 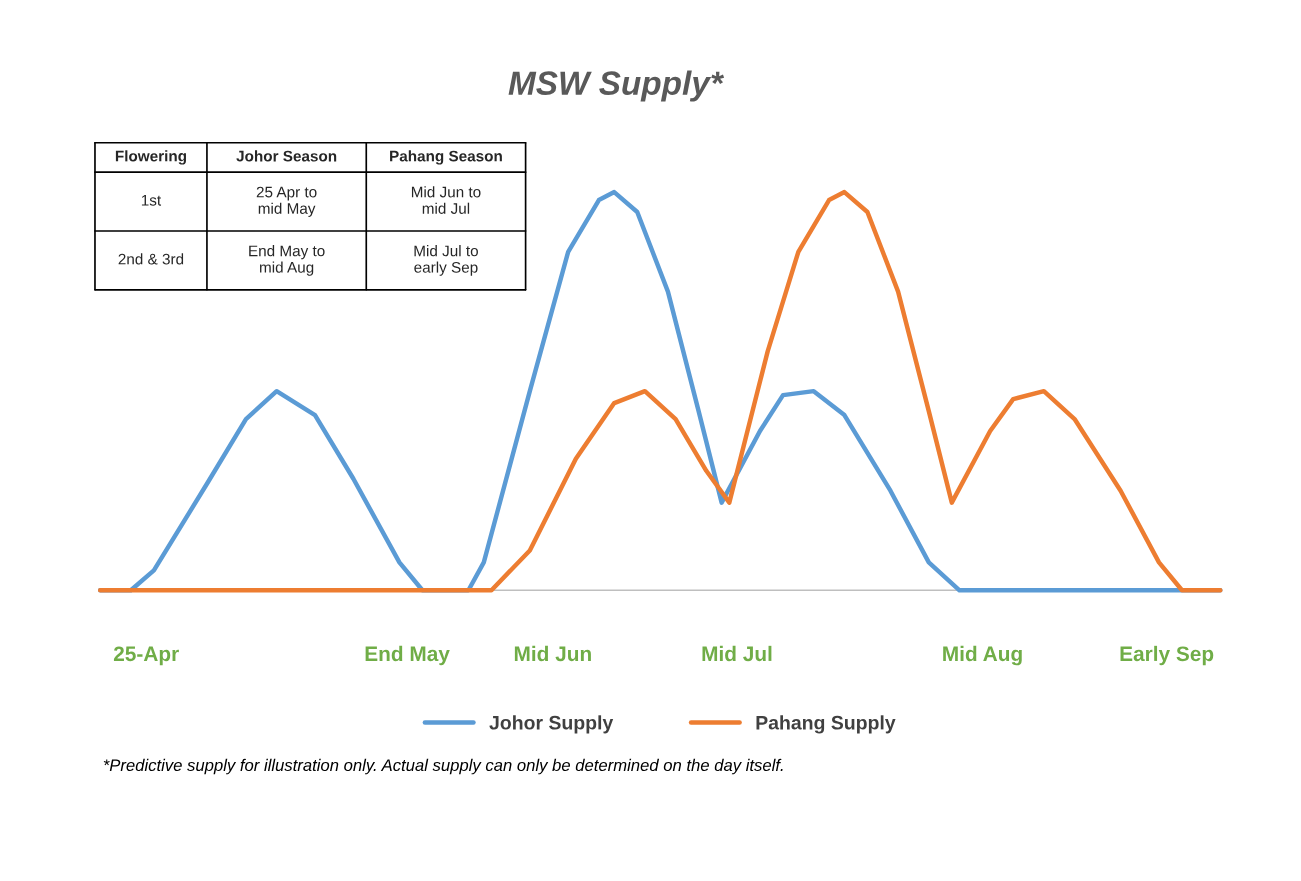 What do you see at coordinates (443, 766) in the screenshot?
I see `text: *Predictive supply for illustration only. Actual supply can only be determined on the day itself.` at bounding box center [443, 766].